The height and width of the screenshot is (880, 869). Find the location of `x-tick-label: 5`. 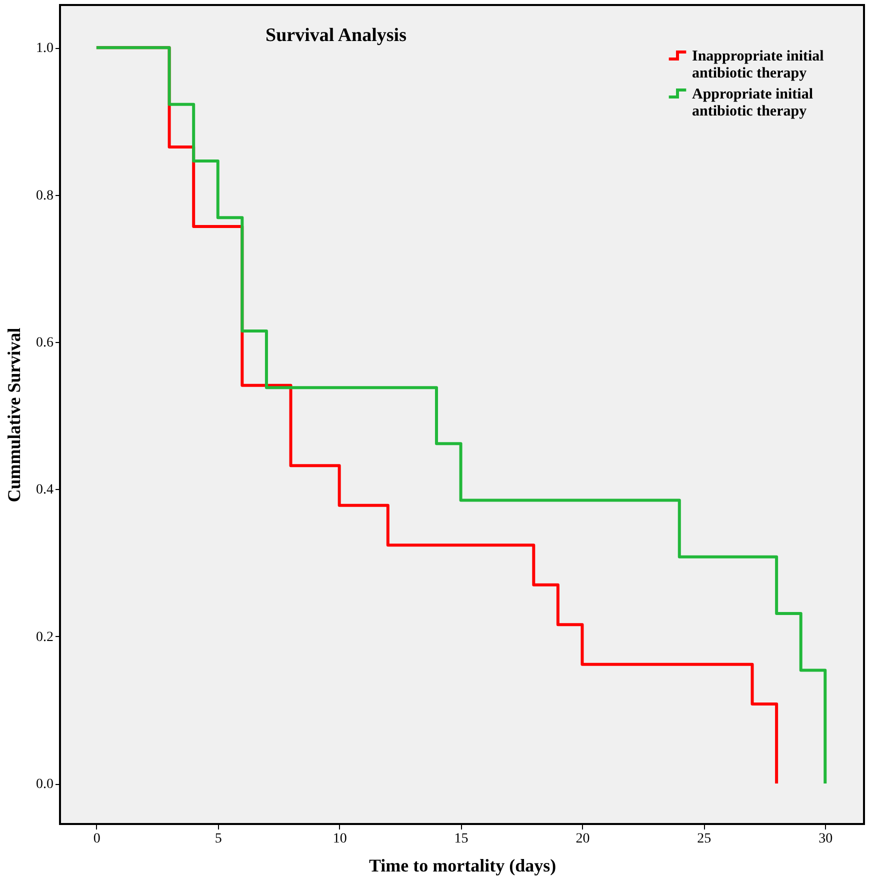

x-tick-label: 5 is located at coordinates (218, 839).